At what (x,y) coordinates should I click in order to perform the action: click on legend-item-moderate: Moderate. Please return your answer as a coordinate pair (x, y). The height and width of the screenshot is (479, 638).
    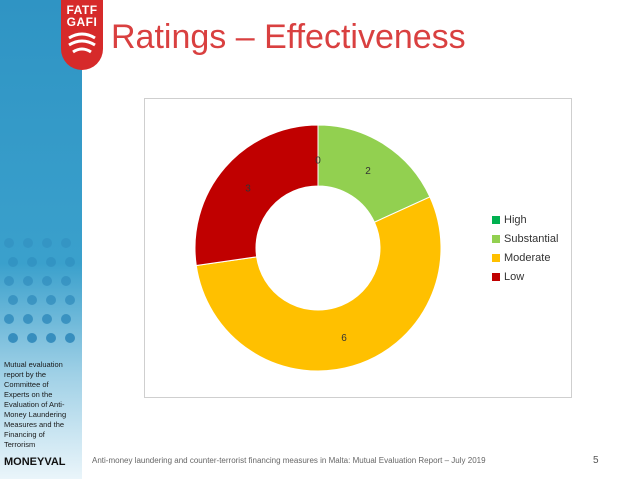
    Looking at the image, I should click on (525, 257).